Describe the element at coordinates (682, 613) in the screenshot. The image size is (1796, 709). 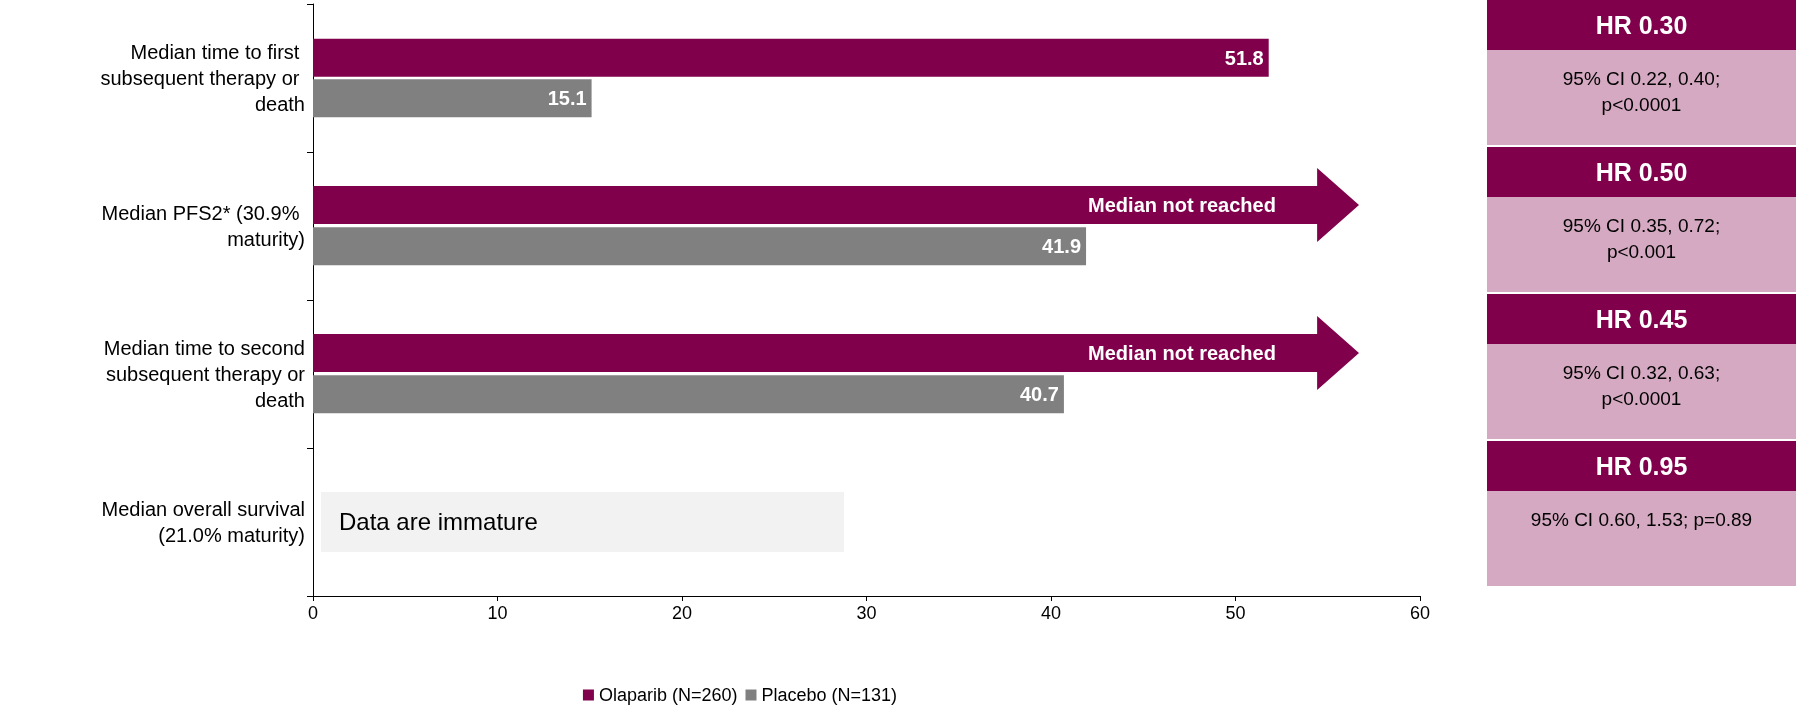
I see `x-tick-label: 20` at that location.